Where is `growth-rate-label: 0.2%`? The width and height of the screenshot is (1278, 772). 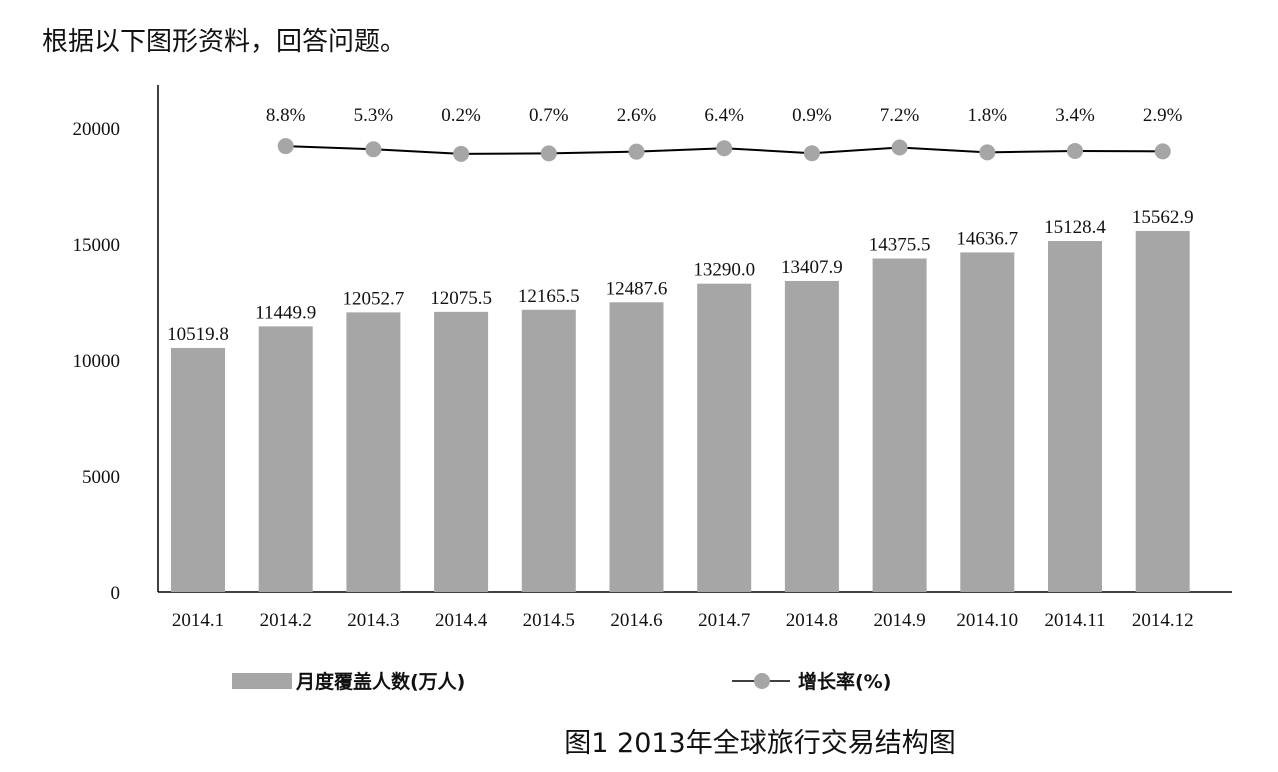 growth-rate-label: 0.2% is located at coordinates (461, 115).